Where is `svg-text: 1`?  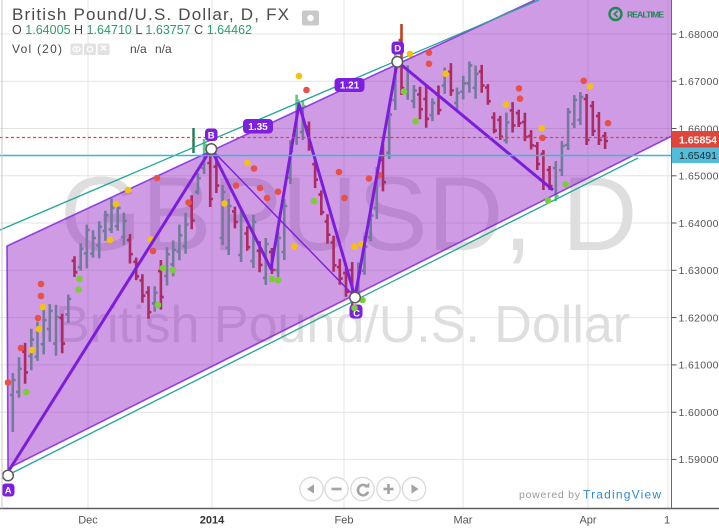
svg-text: 1 is located at coordinates (667, 521).